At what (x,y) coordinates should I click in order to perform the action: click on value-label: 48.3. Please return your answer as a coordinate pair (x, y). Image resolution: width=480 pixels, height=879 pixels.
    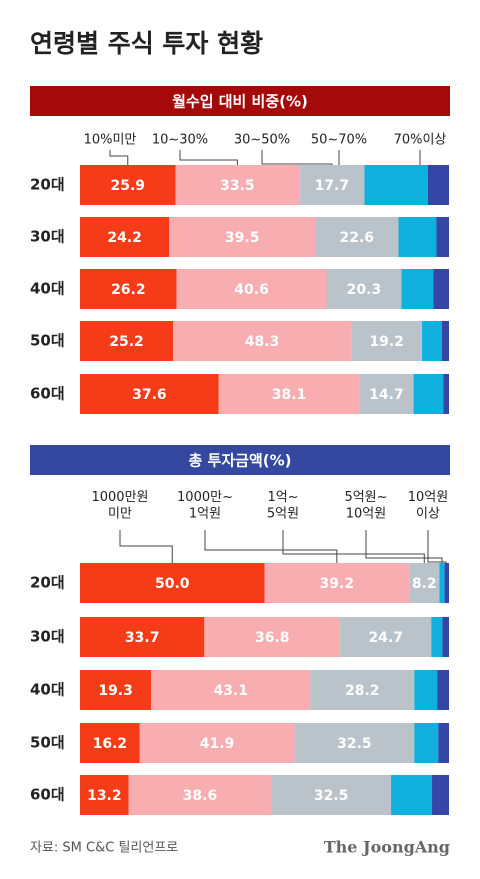
    Looking at the image, I should click on (262, 342).